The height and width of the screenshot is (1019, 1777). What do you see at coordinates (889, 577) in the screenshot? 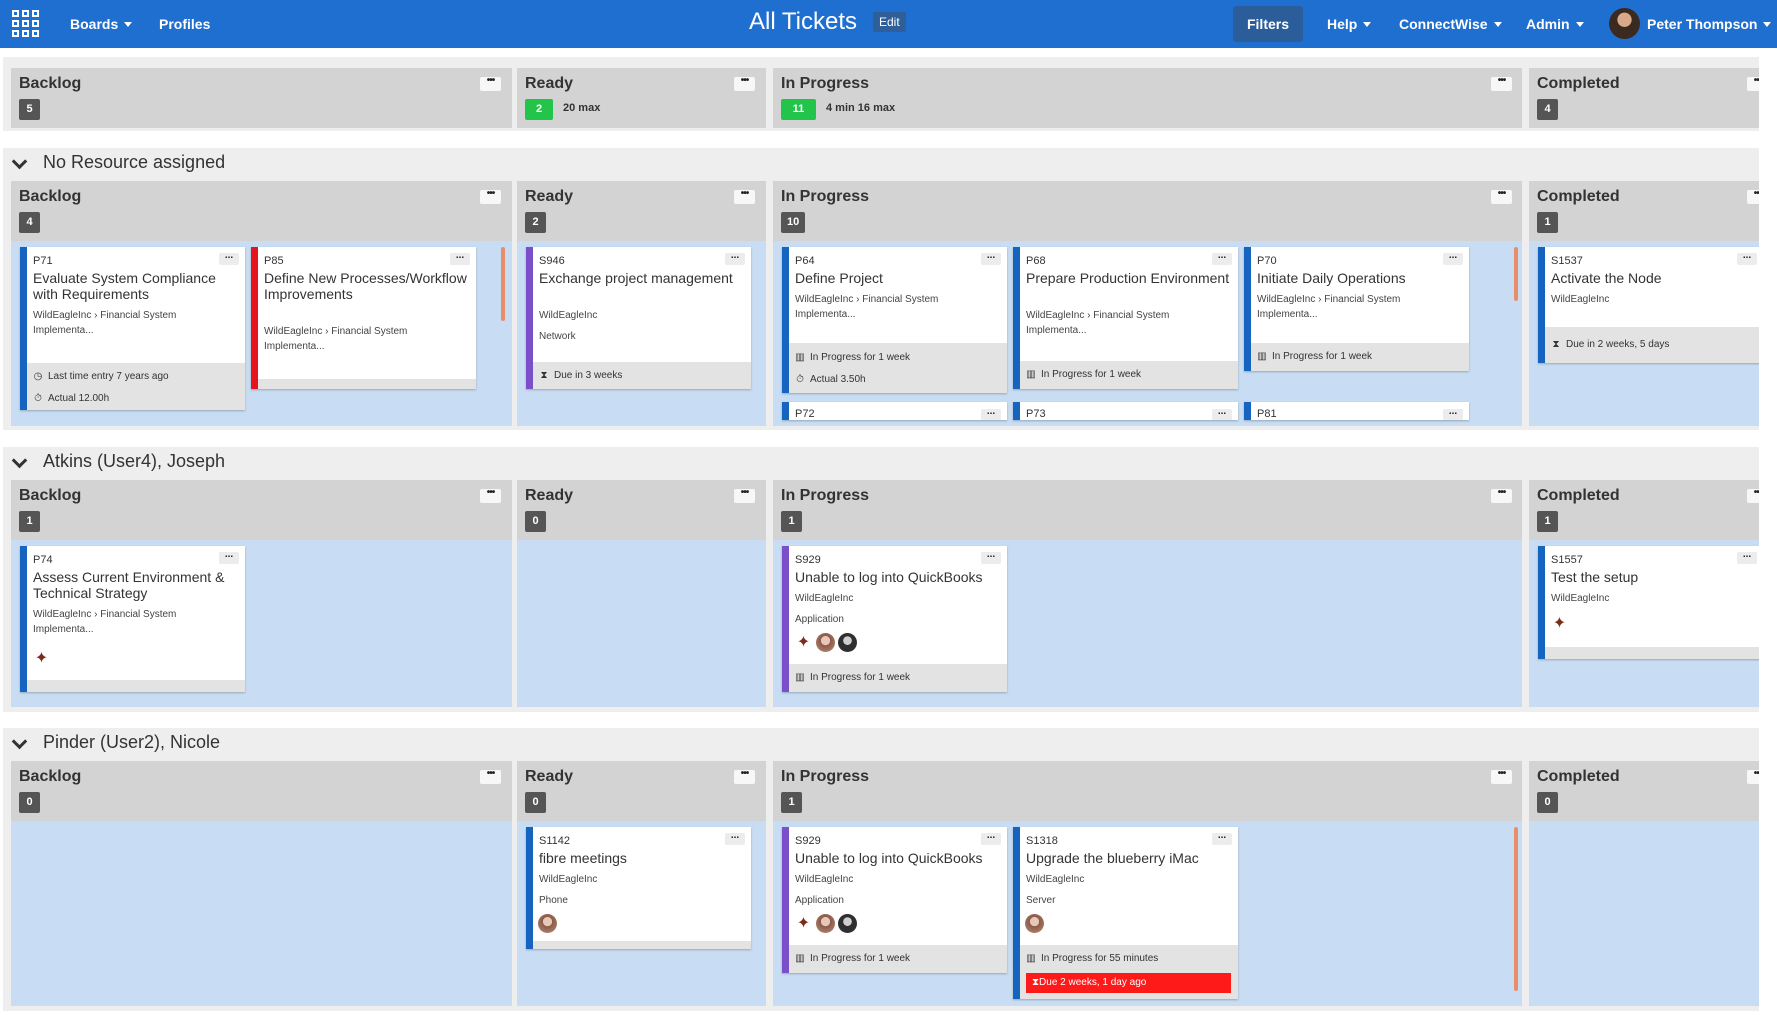
I see `ticket-title: Unable to log into QuickBooks` at bounding box center [889, 577].